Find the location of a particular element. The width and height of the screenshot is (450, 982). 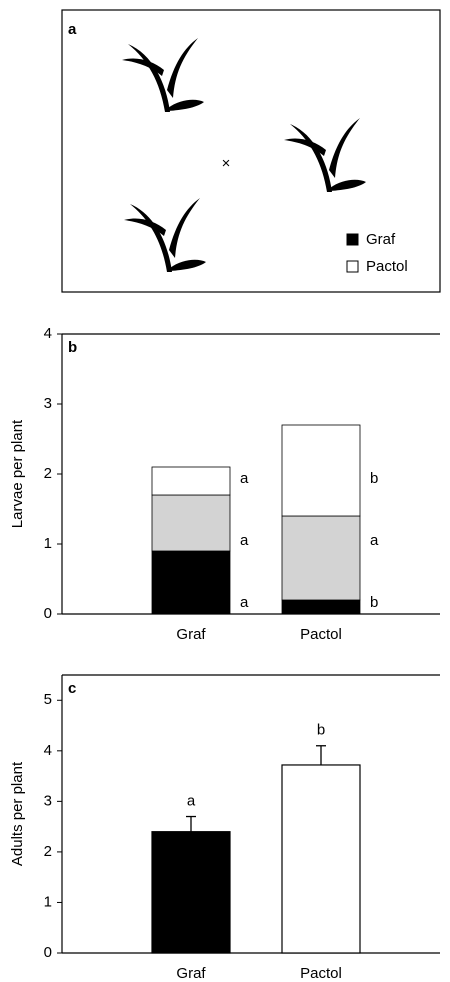

panel-label: b is located at coordinates (72, 347).